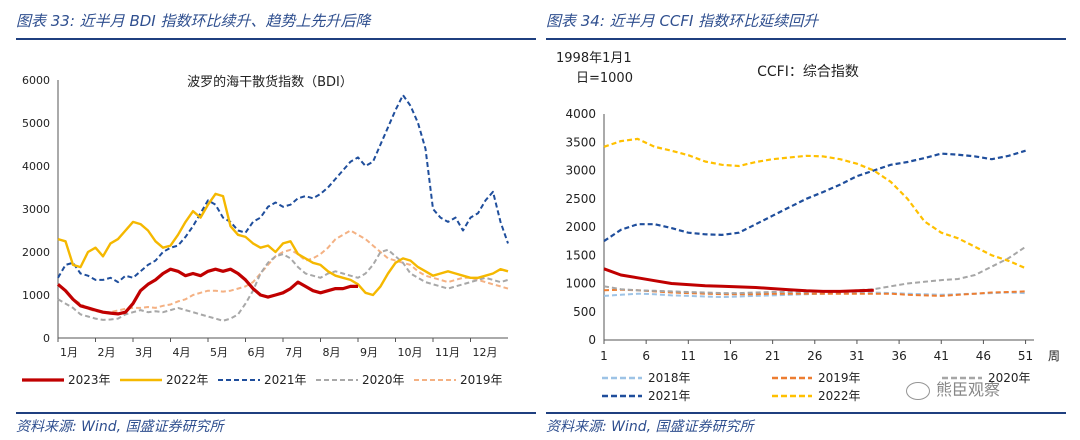 The width and height of the screenshot is (1080, 440). Describe the element at coordinates (604, 78) in the screenshot. I see `base-note: 日=1000` at that location.